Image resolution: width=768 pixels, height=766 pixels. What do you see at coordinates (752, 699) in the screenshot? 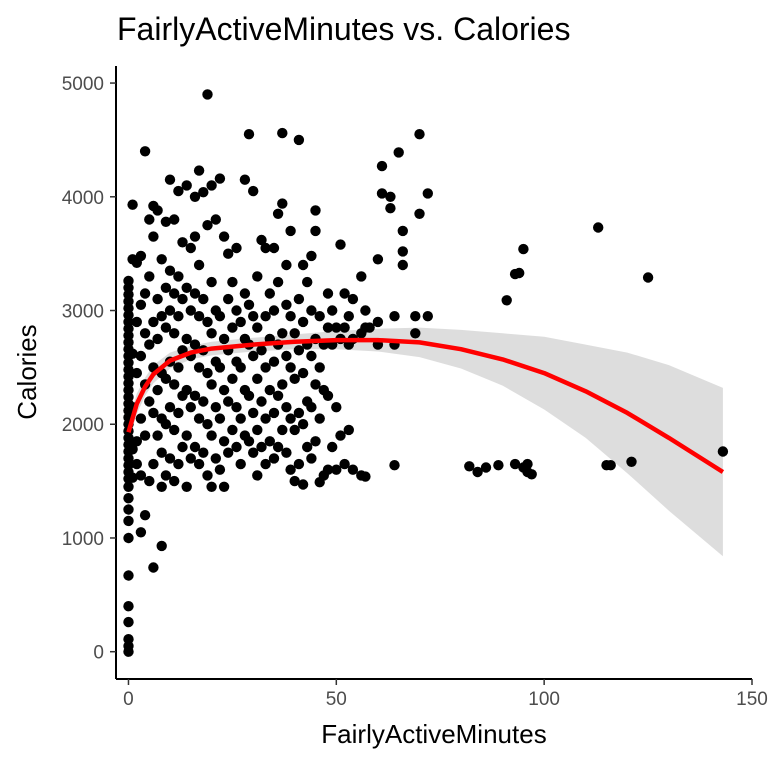
I see `x-tick-label: 150` at bounding box center [752, 699].